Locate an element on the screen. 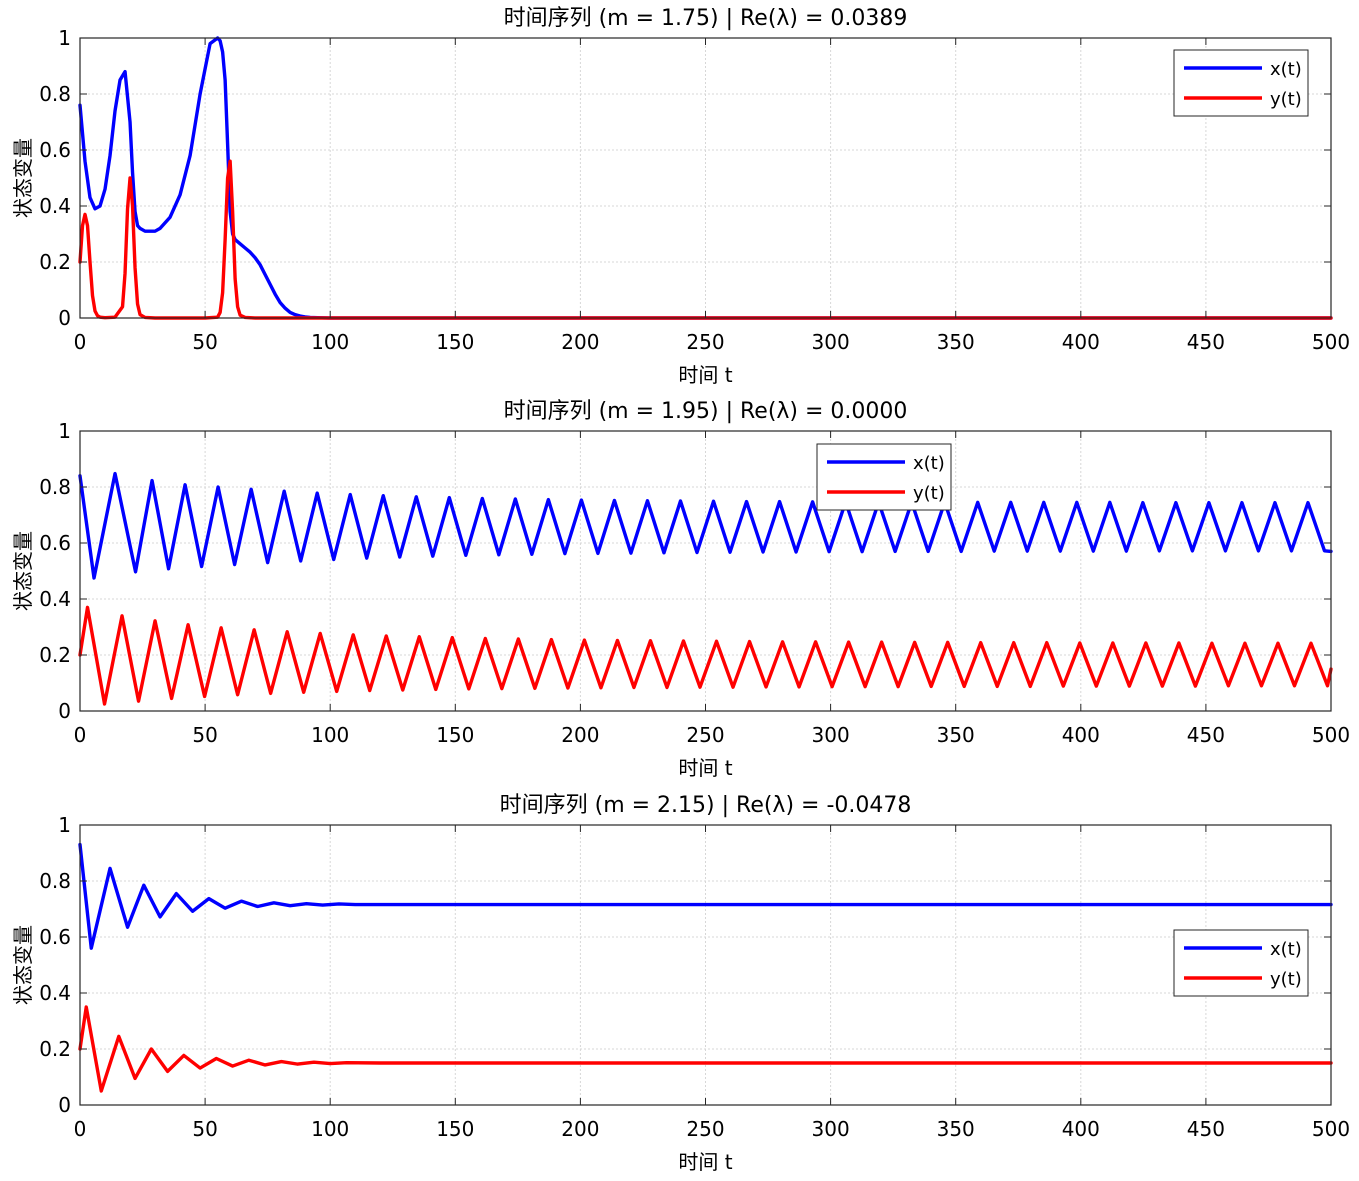 The image size is (1359, 1181). chart-title: 时间序列 (m = 1.95) | Re(λ) = 0.0000 is located at coordinates (706, 411).